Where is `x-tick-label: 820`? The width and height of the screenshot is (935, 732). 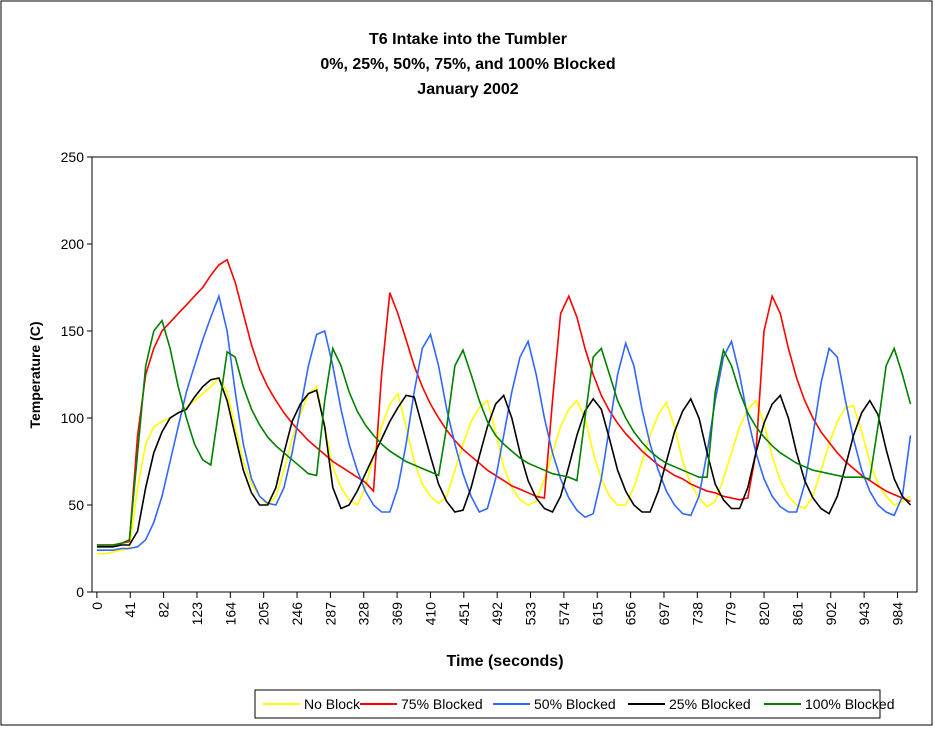 x-tick-label: 820 is located at coordinates (764, 614).